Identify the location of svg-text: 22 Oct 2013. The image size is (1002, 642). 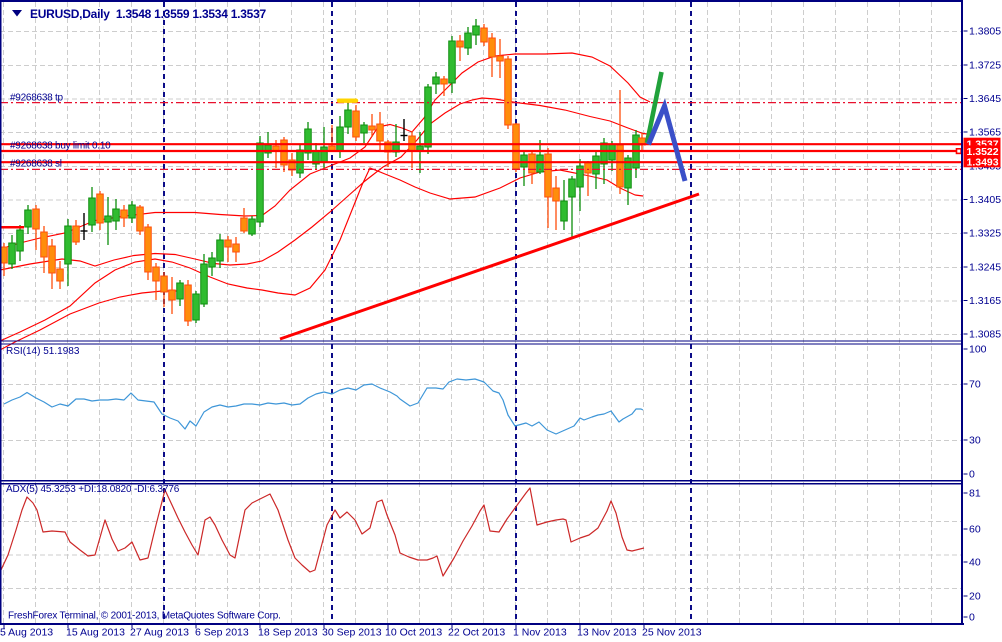
(476, 633).